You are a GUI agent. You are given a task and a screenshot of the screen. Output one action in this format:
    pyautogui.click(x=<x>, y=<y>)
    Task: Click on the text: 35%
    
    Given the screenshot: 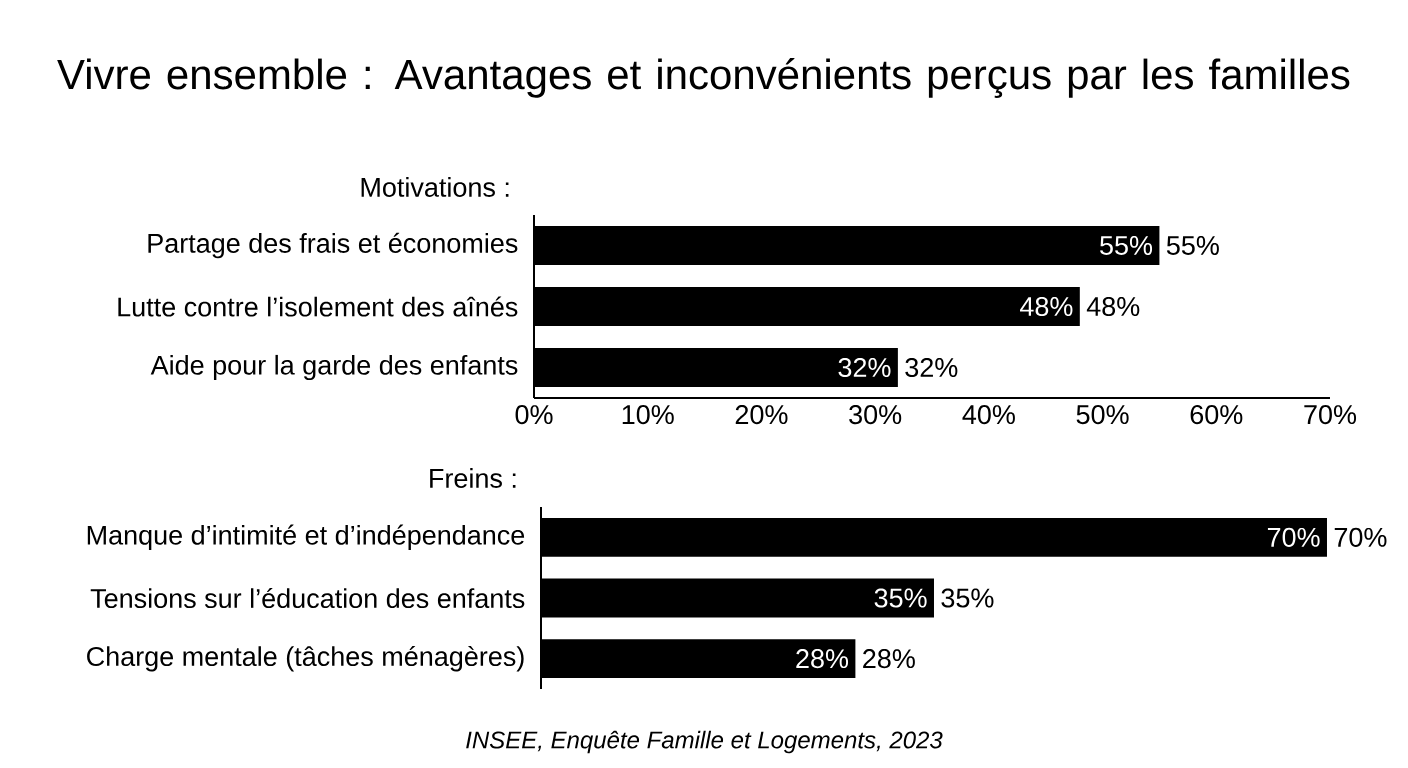 What is the action you would take?
    pyautogui.click(x=967, y=598)
    